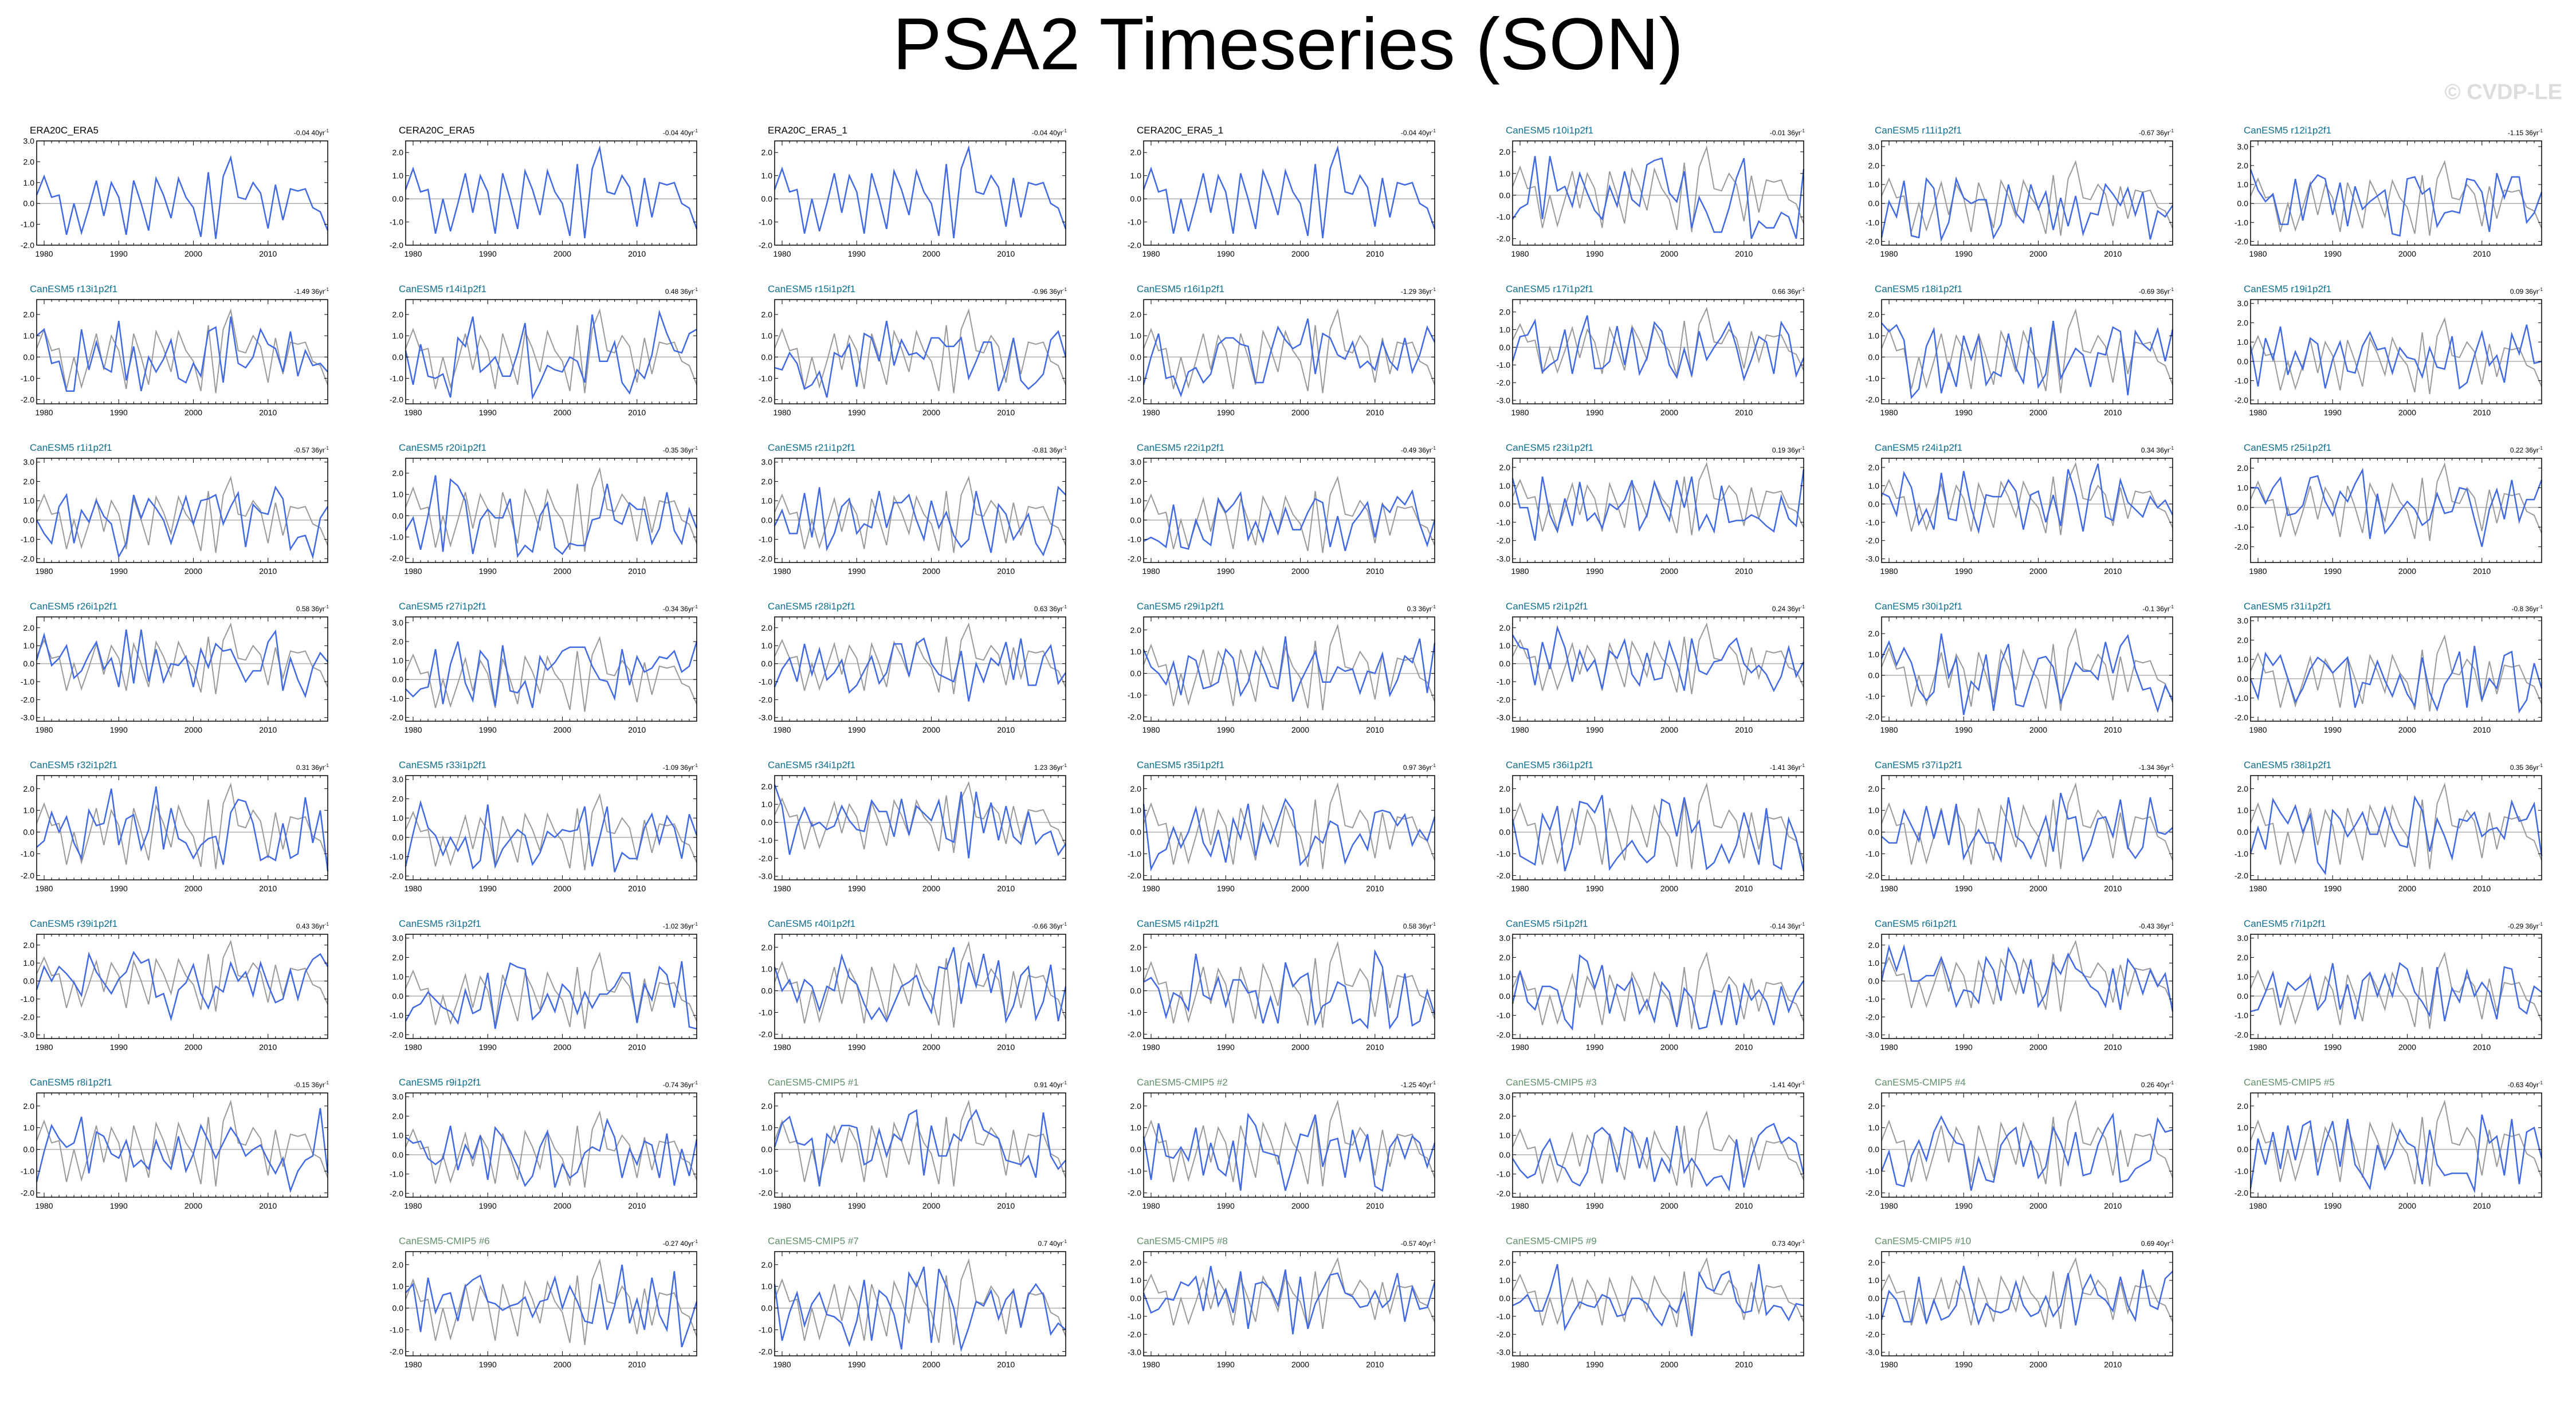 The height and width of the screenshot is (1412, 2576). Describe the element at coordinates (1919, 447) in the screenshot. I see `panel-title: CanESM5 r24i1p2f1` at that location.